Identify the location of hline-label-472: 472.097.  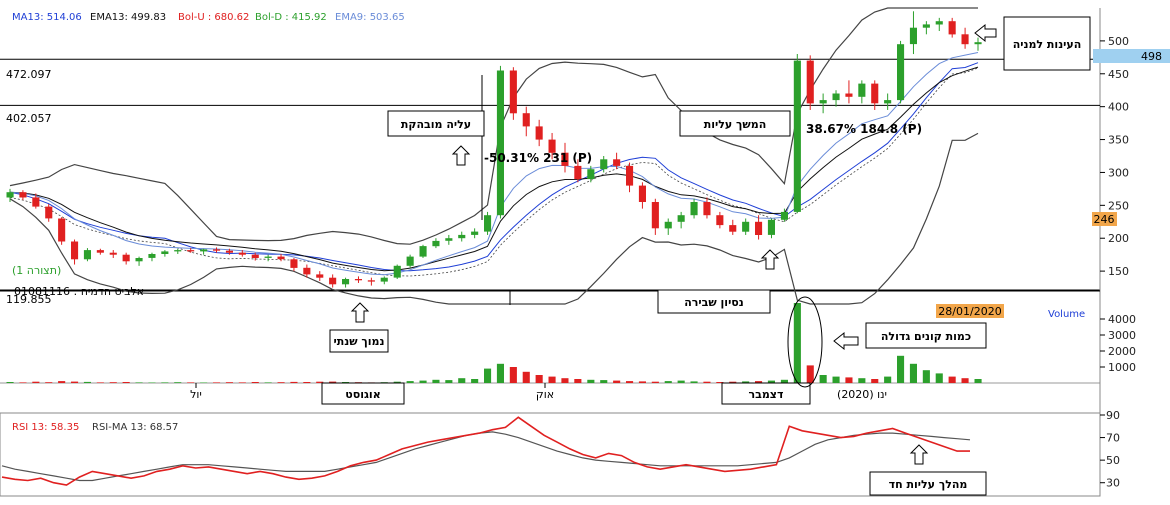
(29, 74).